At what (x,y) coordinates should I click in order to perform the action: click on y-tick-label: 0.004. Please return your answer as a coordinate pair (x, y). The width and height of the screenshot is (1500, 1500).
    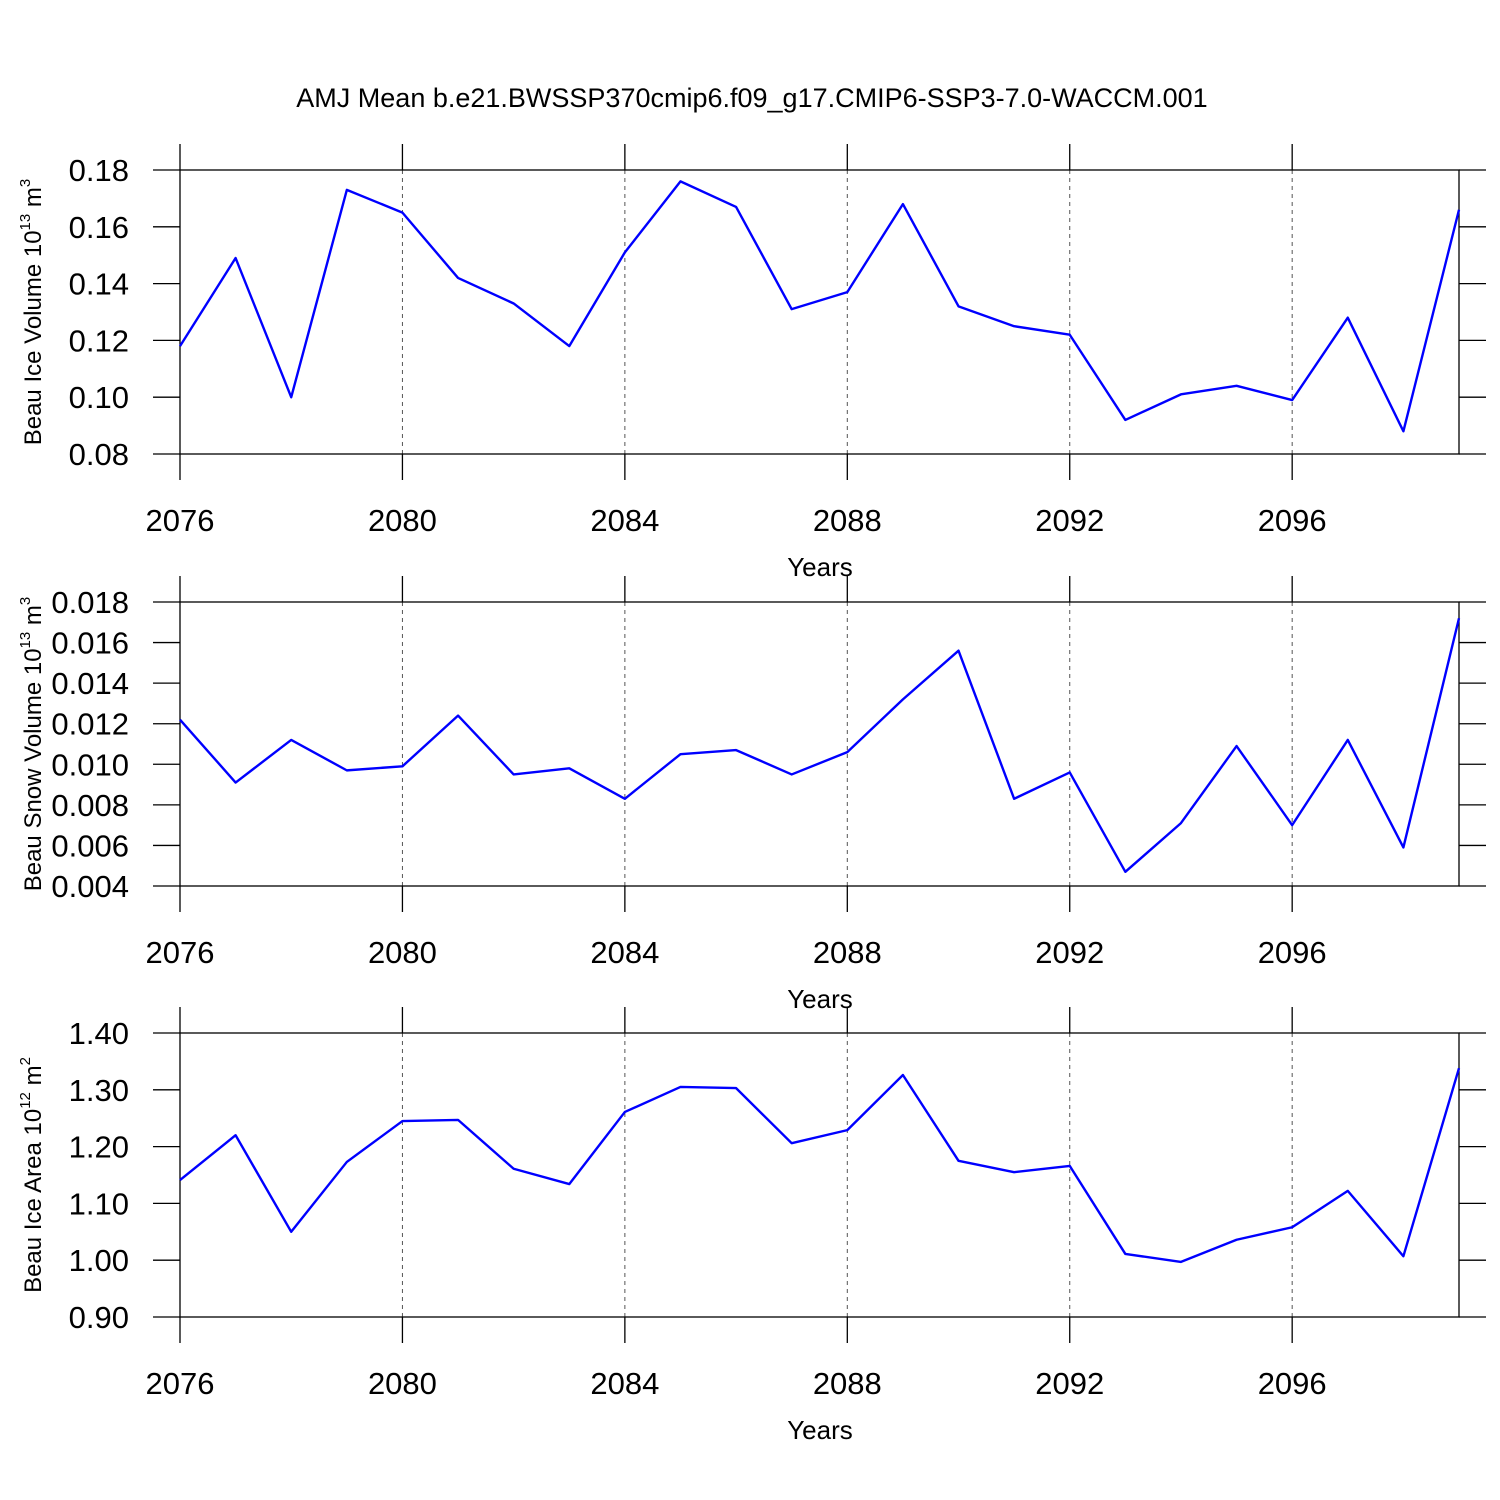
    Looking at the image, I should click on (90, 886).